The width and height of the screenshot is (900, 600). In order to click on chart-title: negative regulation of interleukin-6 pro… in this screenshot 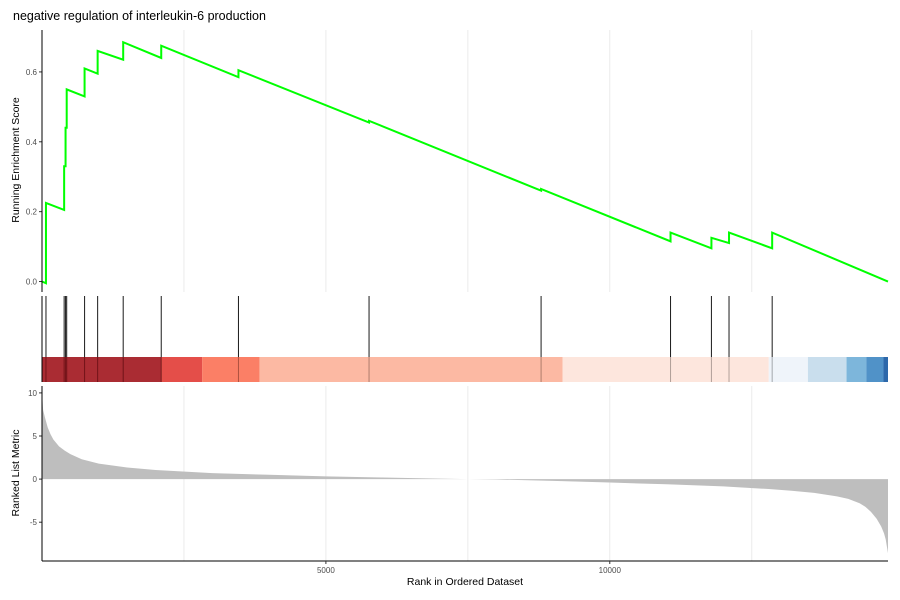, I will do `click(139, 16)`.